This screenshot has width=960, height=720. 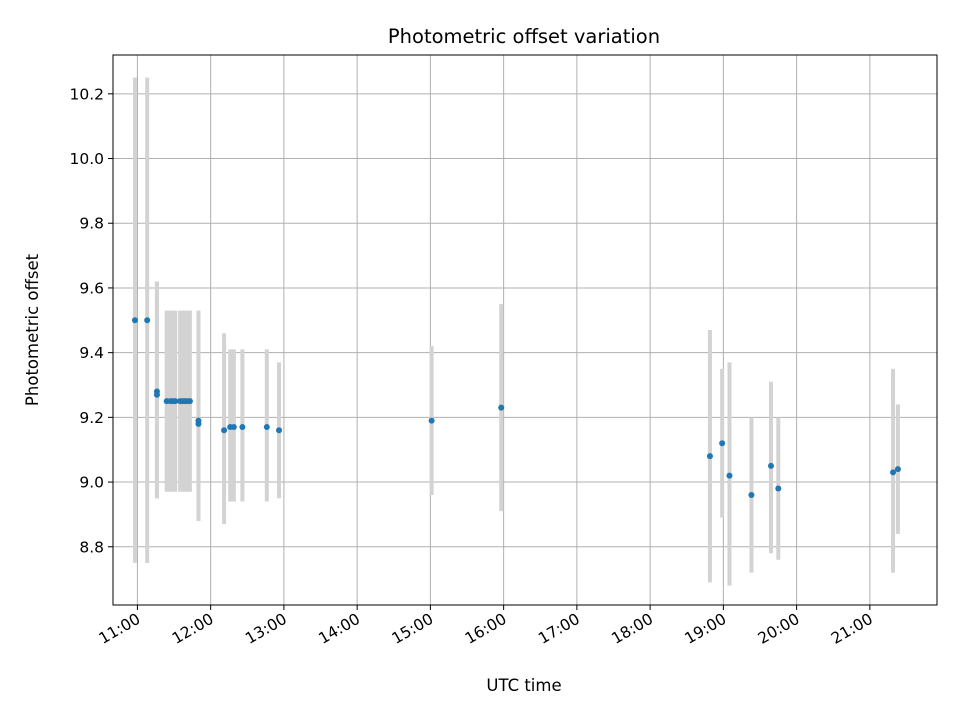 I want to click on y-tick-label: 9.4, so click(x=91, y=353).